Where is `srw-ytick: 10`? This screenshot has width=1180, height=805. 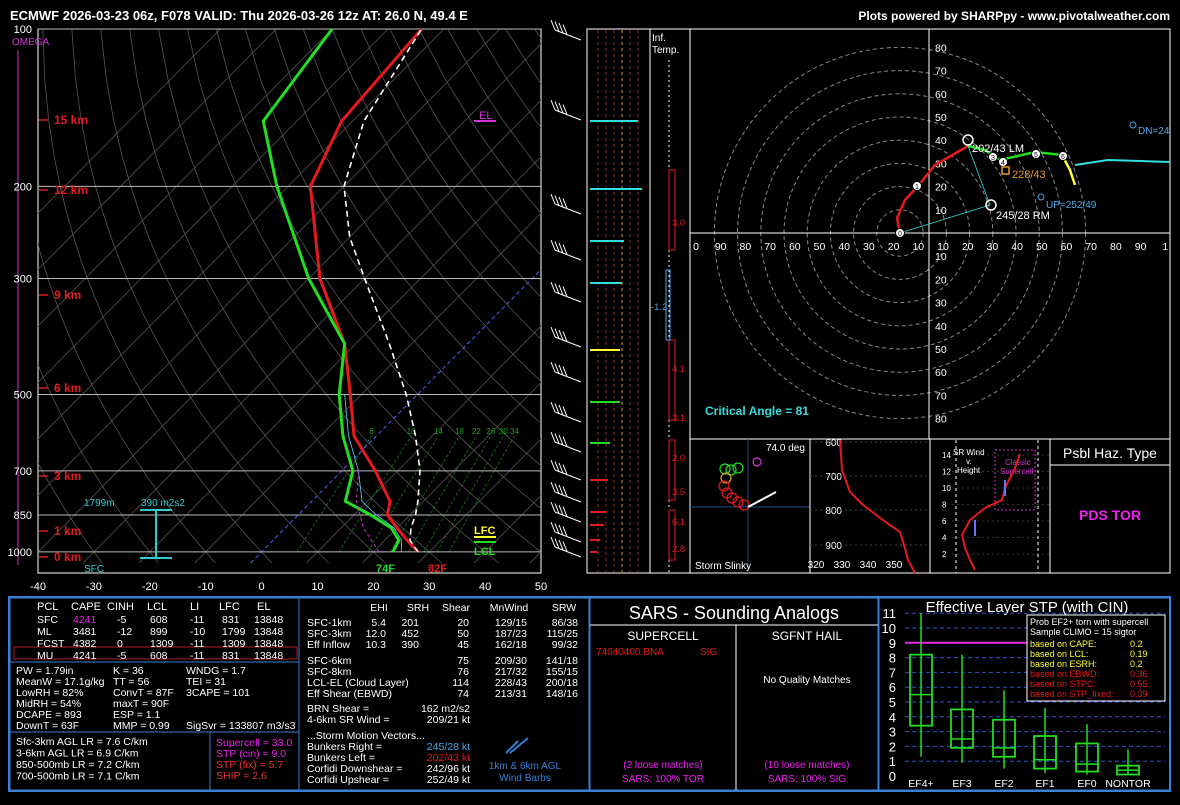
srw-ytick: 10 is located at coordinates (946, 488).